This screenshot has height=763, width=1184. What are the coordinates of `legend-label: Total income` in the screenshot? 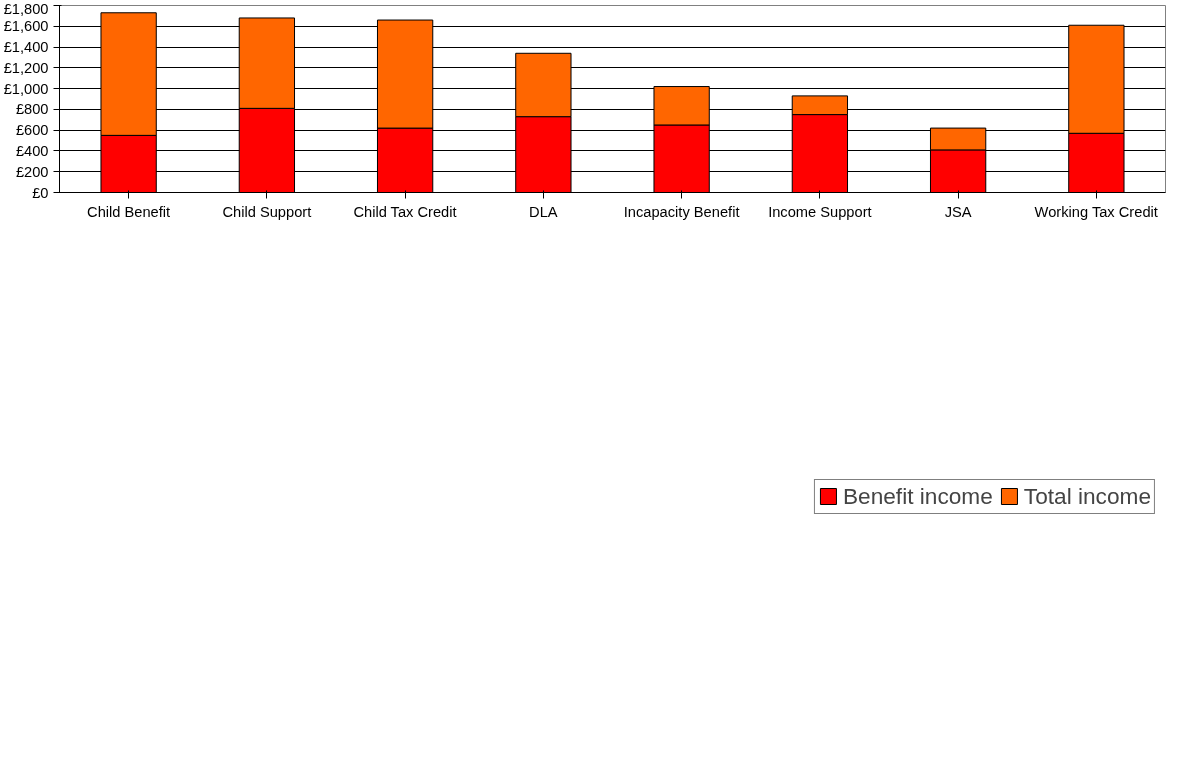 It's located at (1087, 496).